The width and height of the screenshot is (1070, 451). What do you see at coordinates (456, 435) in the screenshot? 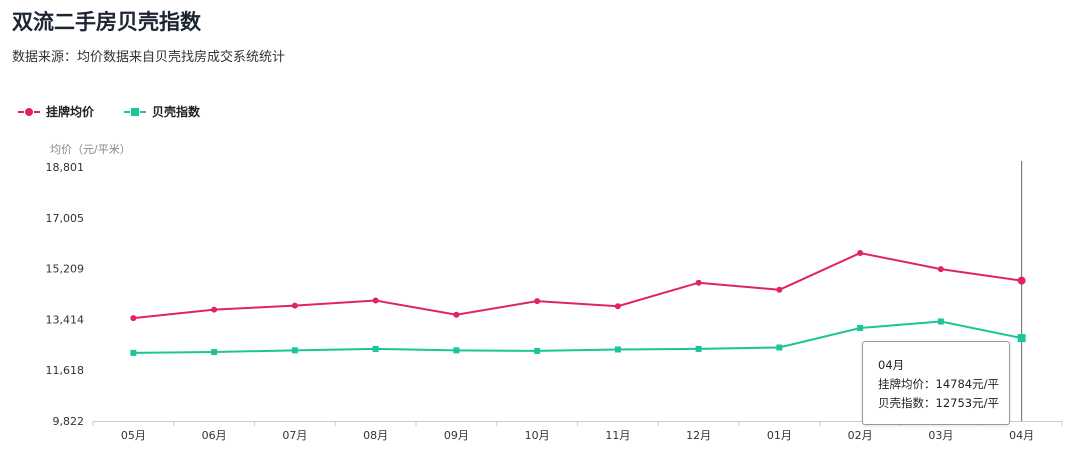
I see `x-tick-label: 09月` at bounding box center [456, 435].